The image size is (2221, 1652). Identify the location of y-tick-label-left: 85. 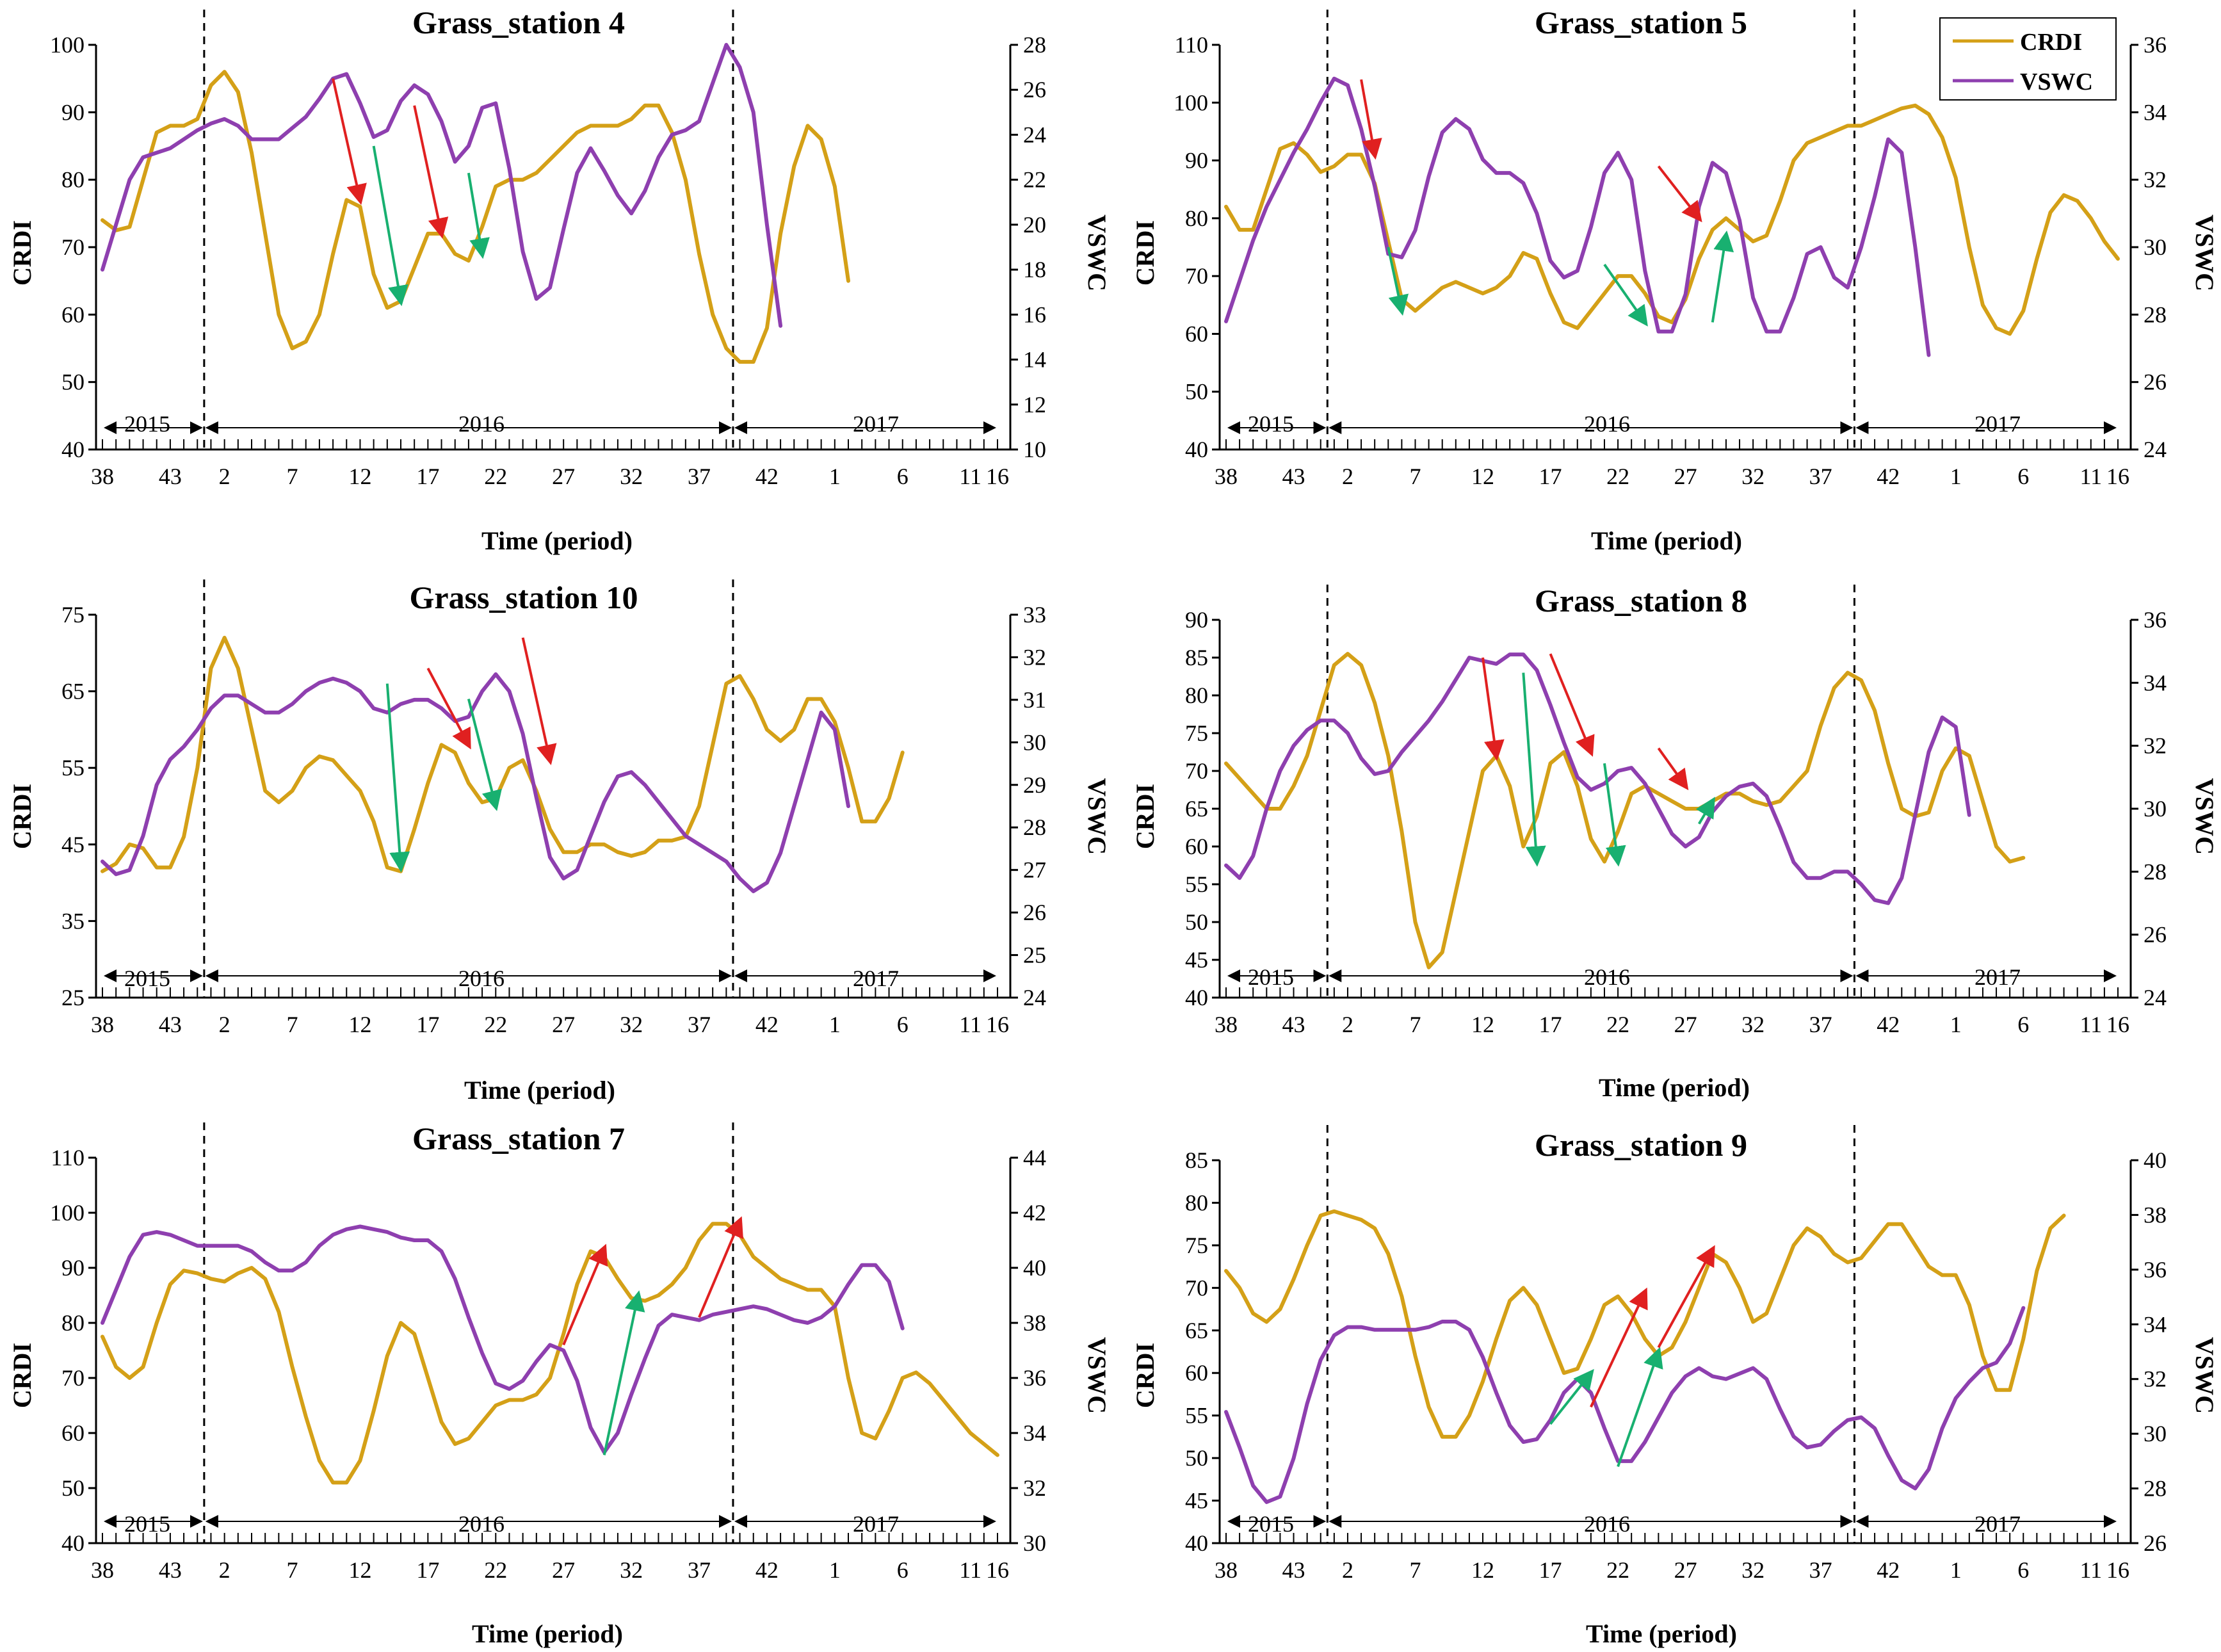
(1196, 657).